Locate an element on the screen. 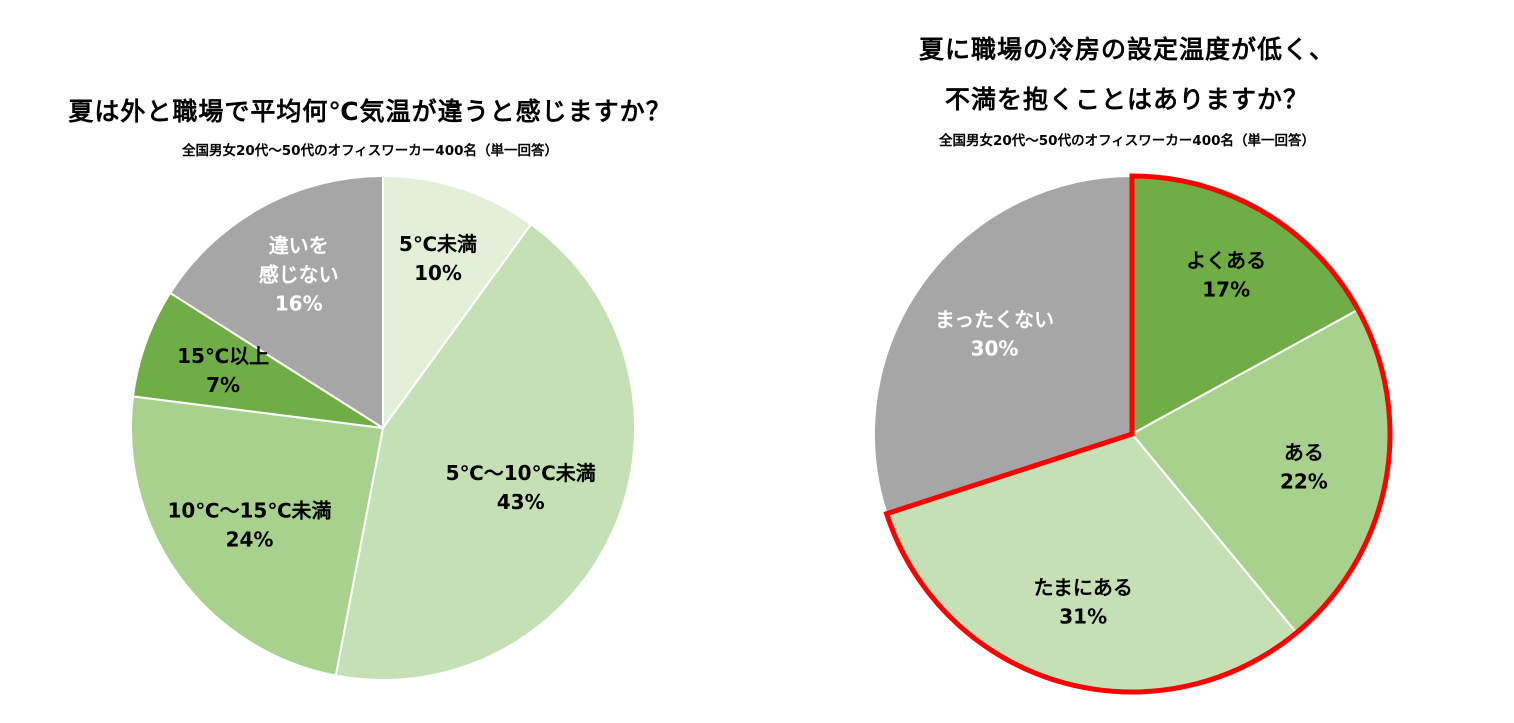 The image size is (1514, 723). slice-category-label: 15℃以上 is located at coordinates (223, 356).